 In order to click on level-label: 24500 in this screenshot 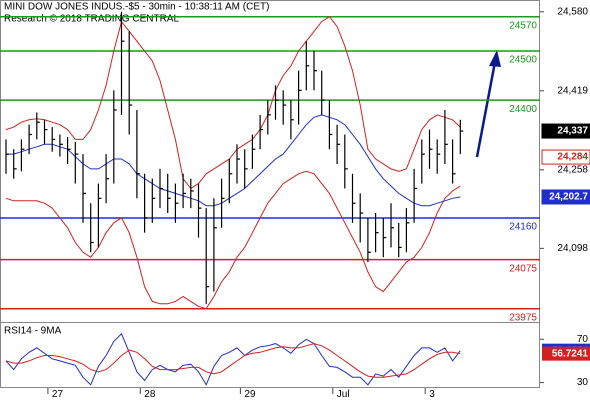, I will do `click(523, 60)`.